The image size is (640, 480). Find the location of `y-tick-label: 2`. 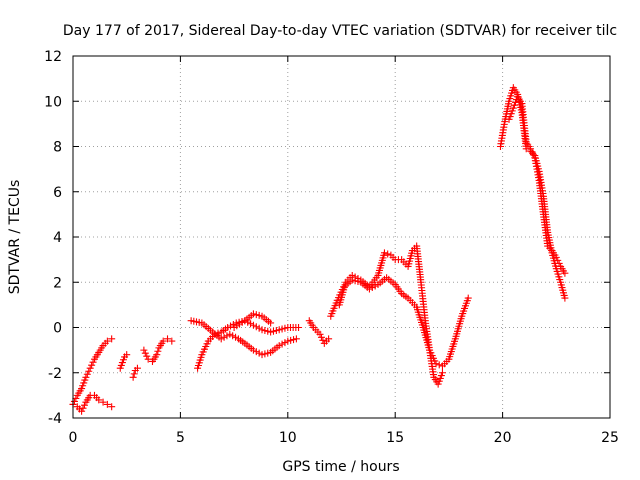

y-tick-label: 2 is located at coordinates (57, 283).